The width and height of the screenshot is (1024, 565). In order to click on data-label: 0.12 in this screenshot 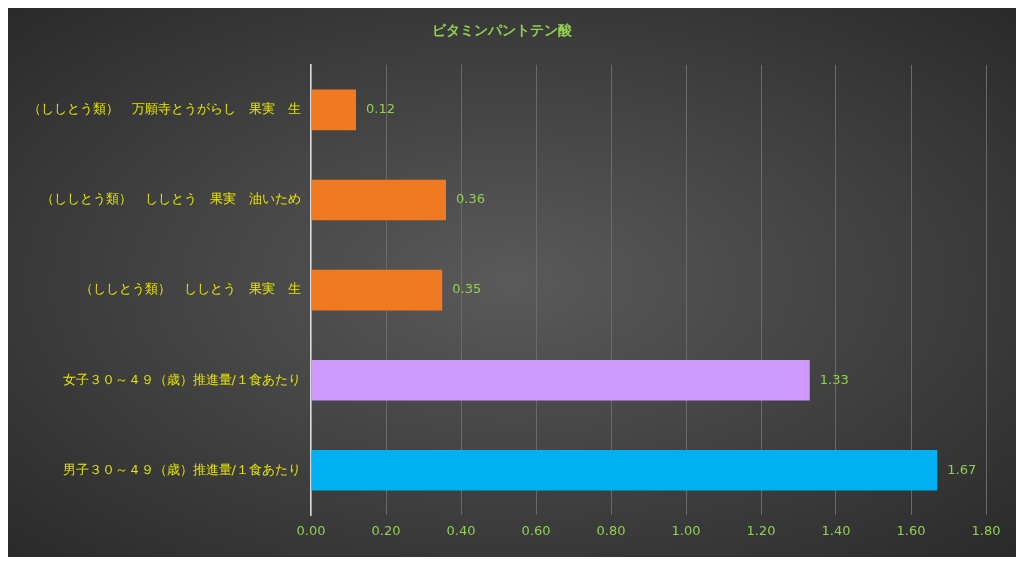, I will do `click(380, 109)`.